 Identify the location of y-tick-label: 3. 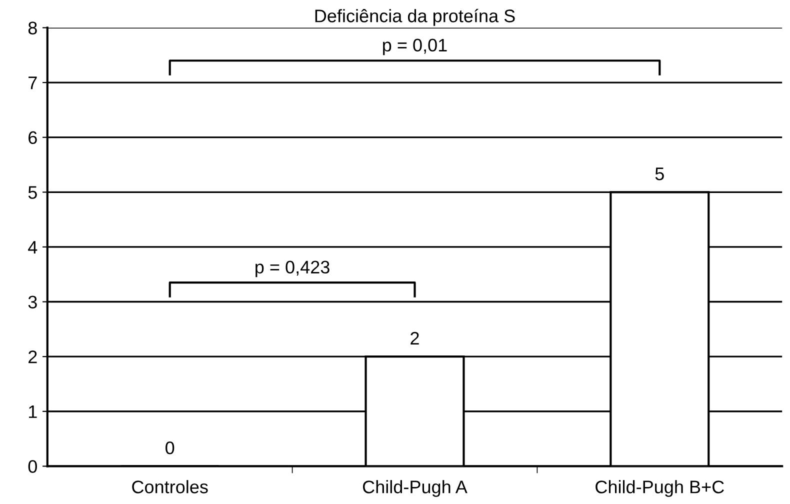
(32, 302).